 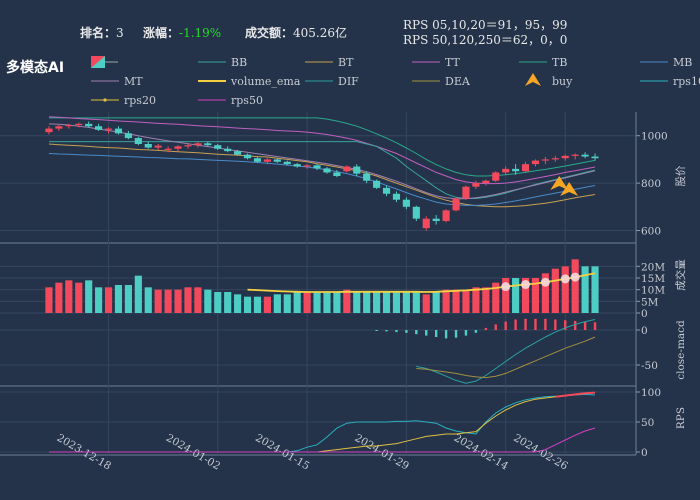 What do you see at coordinates (421, 282) in the screenshot?
I see `volume-ema-line` at bounding box center [421, 282].